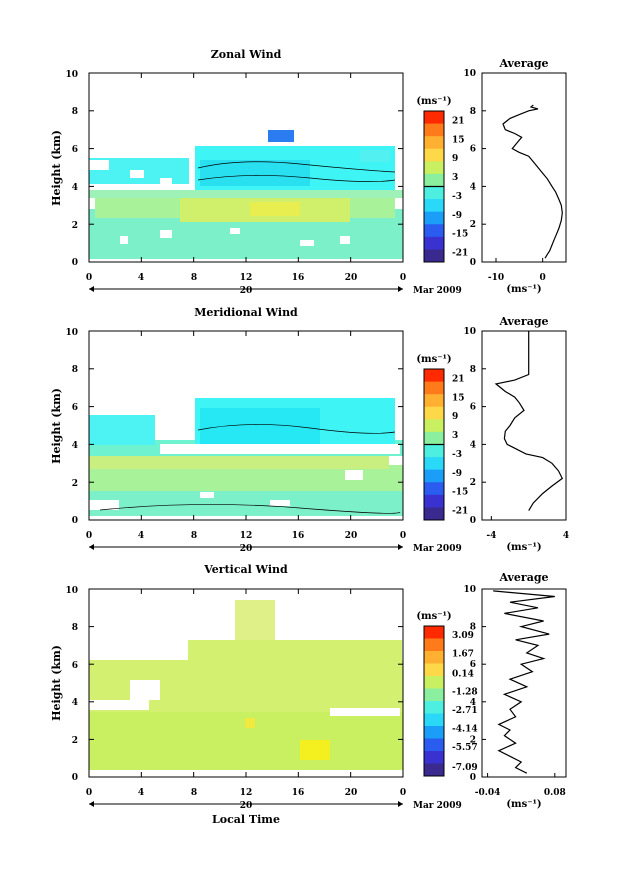 The width and height of the screenshot is (619, 873). Describe the element at coordinates (89, 278) in the screenshot. I see `zonal-xtick-0: 0` at that location.